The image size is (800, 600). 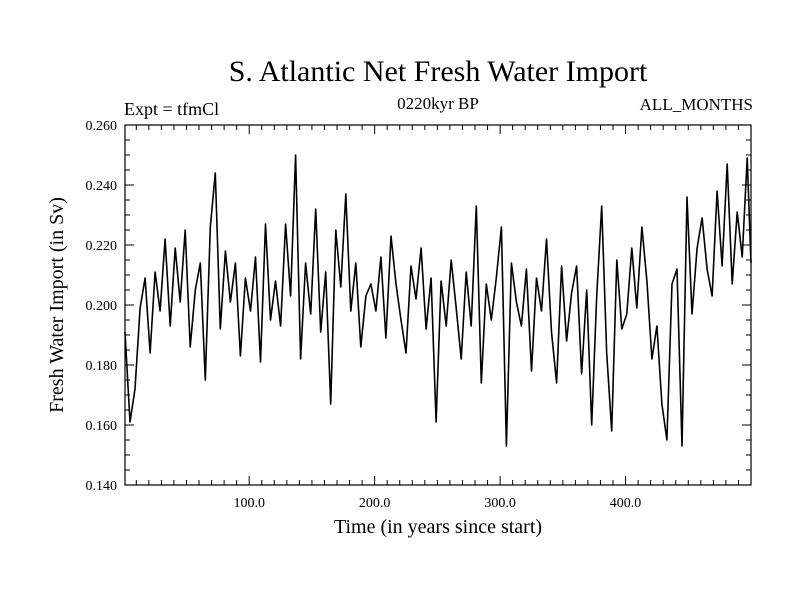 What do you see at coordinates (500, 503) in the screenshot?
I see `x-tick-label: 300.0` at bounding box center [500, 503].